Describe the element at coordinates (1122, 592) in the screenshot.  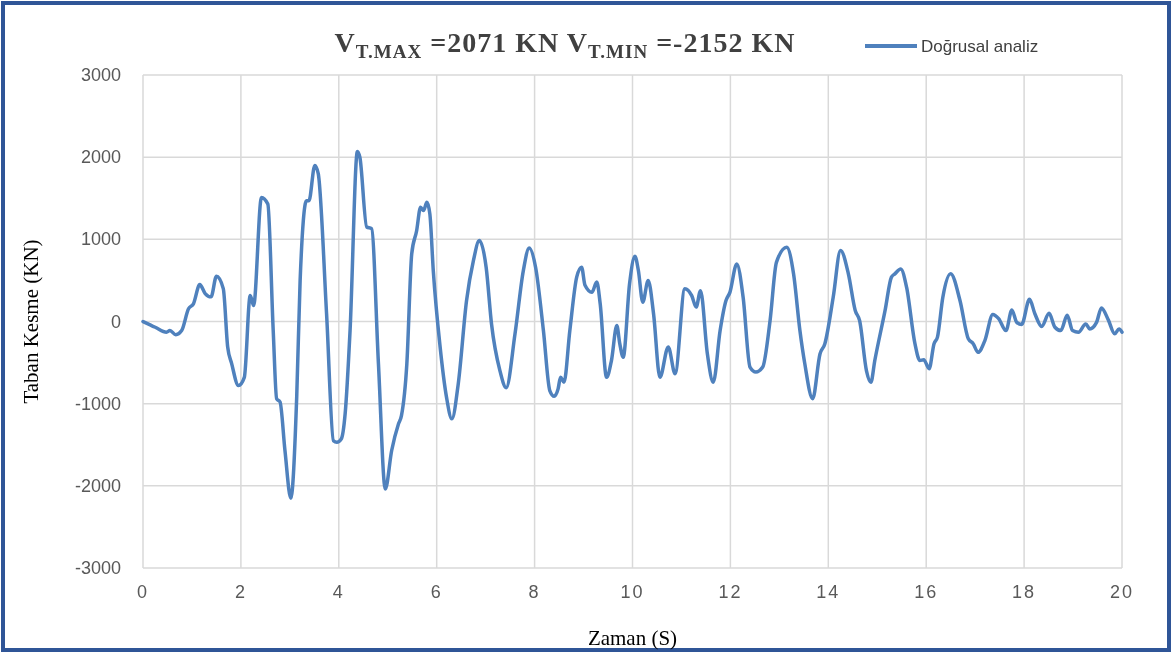
I see `x-tick-label: 20` at that location.